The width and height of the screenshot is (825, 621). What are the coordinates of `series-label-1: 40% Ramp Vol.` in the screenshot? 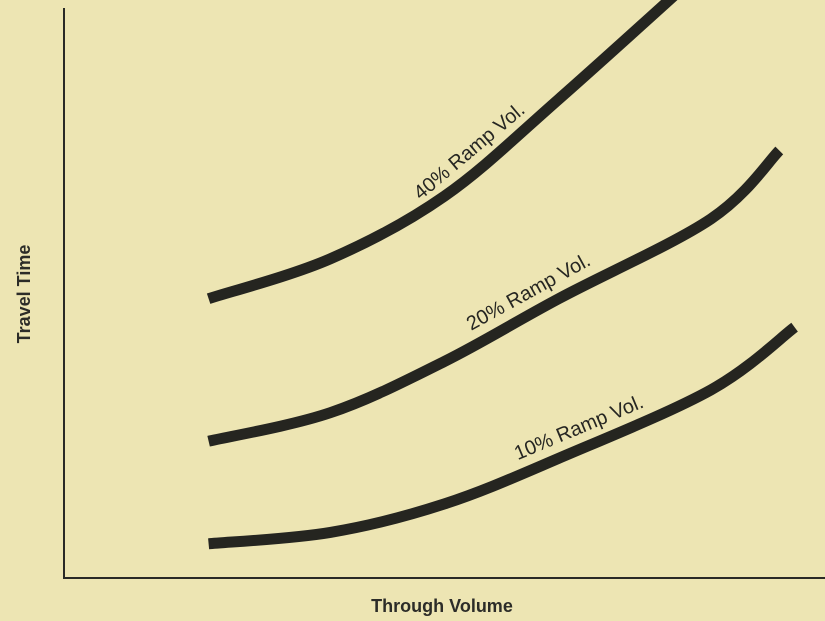 It's located at (470, 152).